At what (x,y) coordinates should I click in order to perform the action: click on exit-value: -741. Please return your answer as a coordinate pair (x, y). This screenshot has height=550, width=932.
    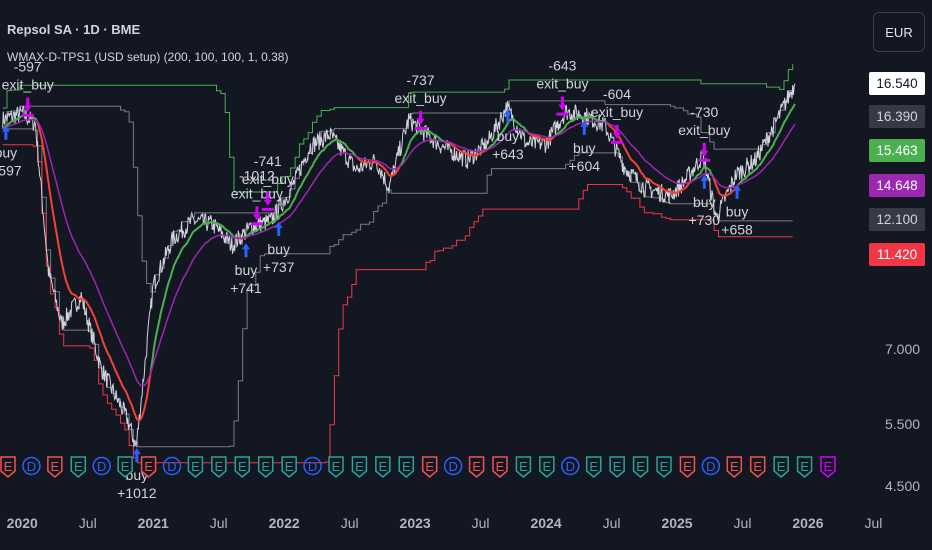
    Looking at the image, I should click on (268, 161).